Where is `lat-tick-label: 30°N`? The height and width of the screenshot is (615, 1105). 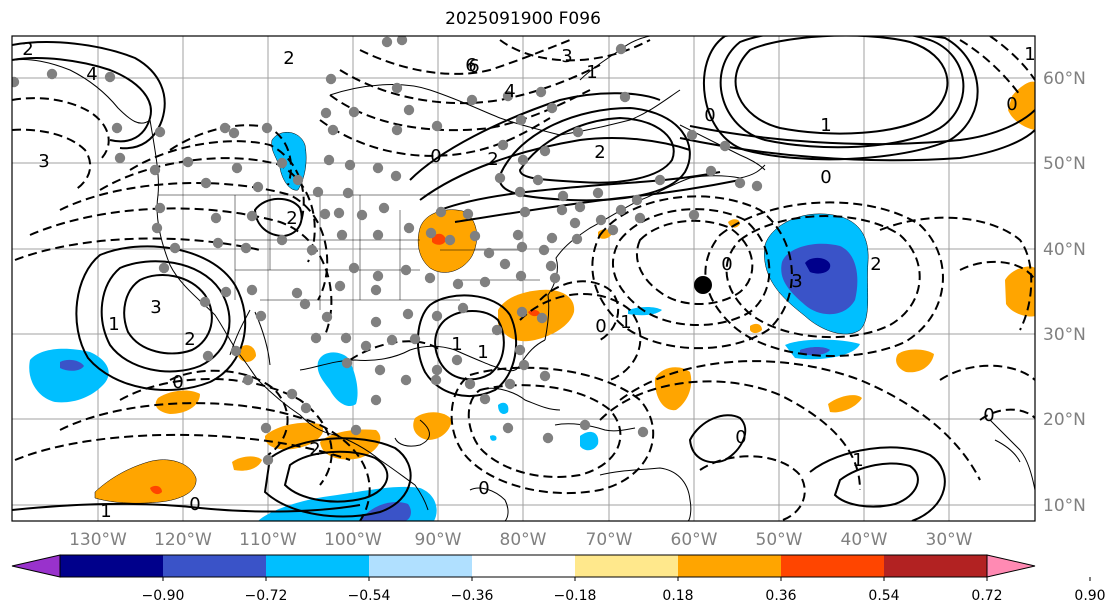 lat-tick-label: 30°N is located at coordinates (1064, 335).